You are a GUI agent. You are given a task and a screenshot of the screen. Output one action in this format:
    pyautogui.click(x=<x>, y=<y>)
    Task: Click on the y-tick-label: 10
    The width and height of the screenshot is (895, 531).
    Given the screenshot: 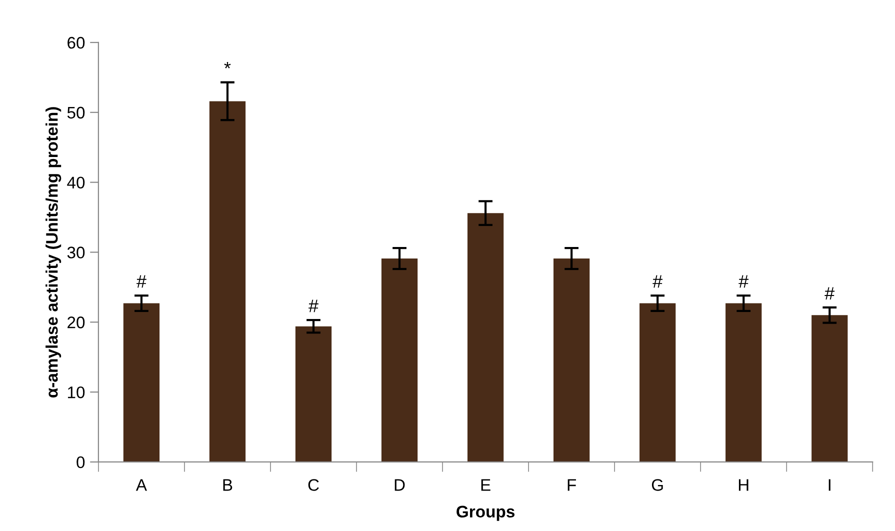 What is the action you would take?
    pyautogui.click(x=76, y=392)
    